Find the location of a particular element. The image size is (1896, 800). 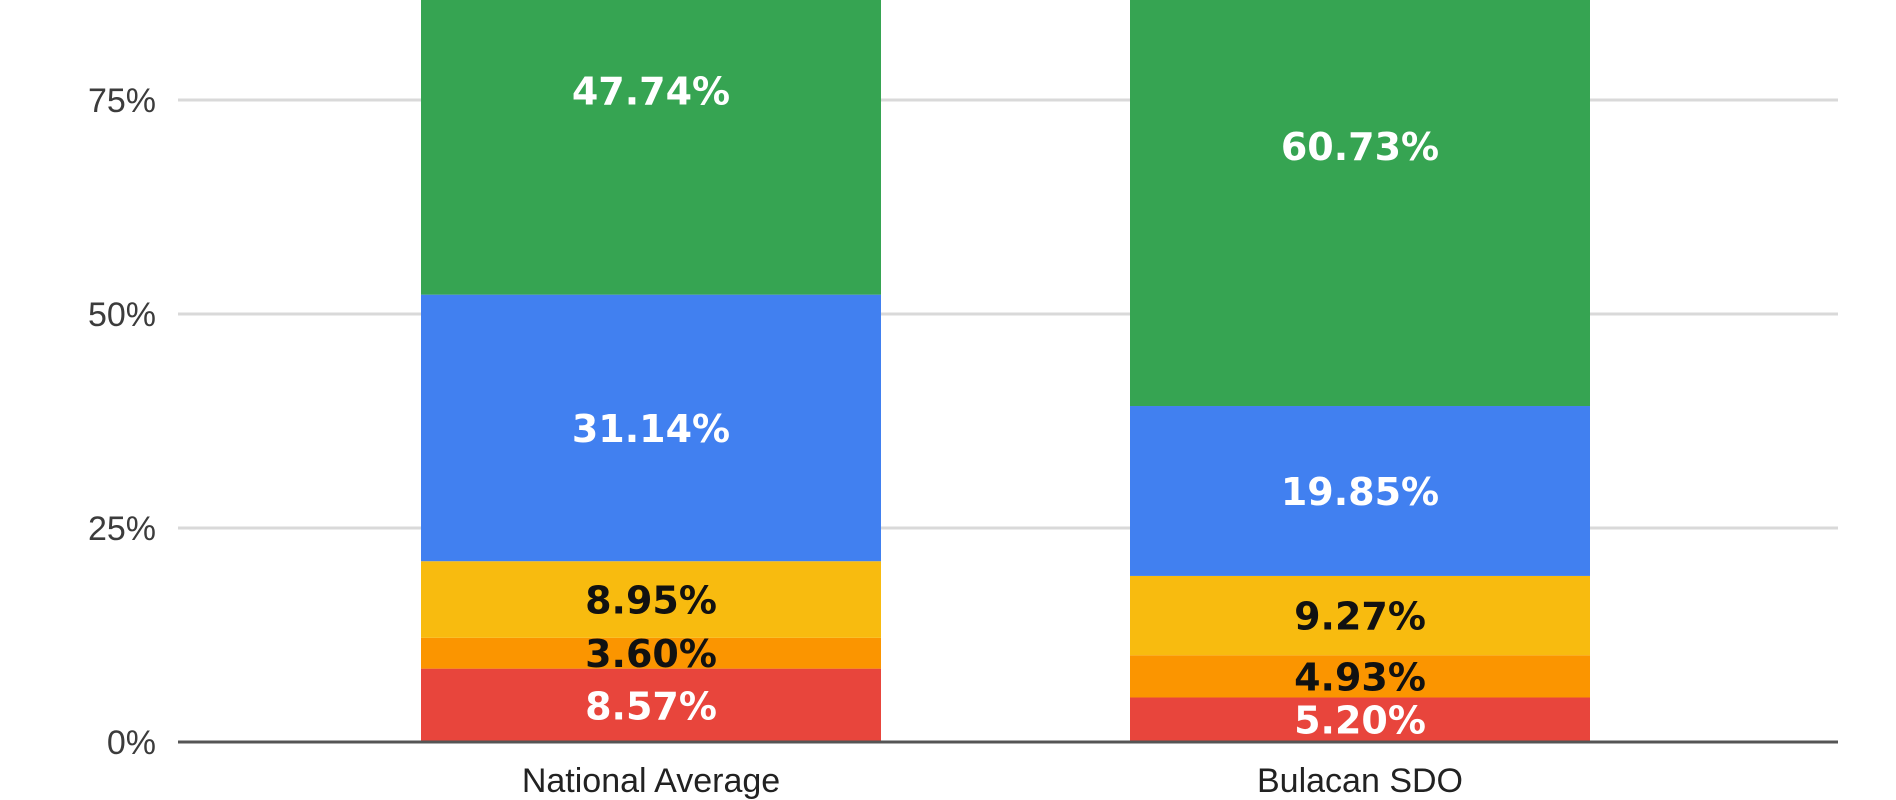

data-label: 47.74% is located at coordinates (651, 91).